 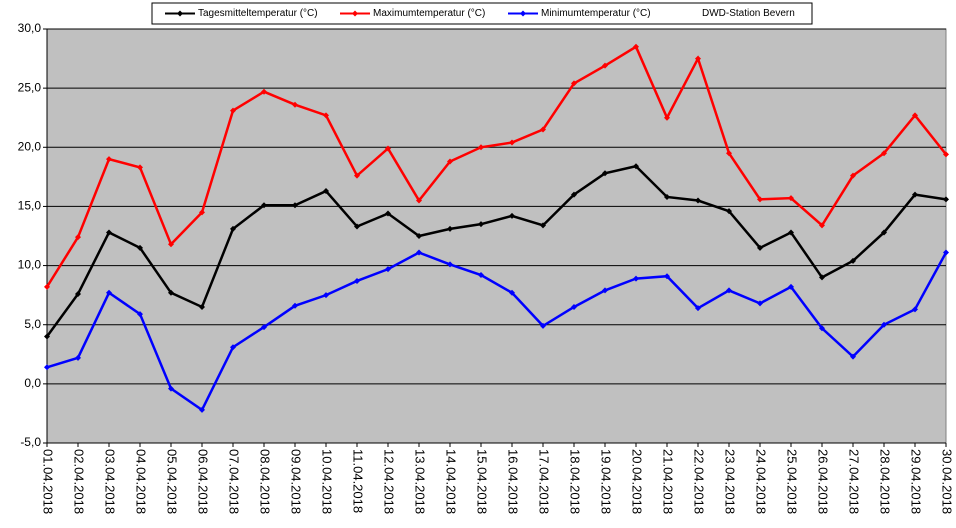 What do you see at coordinates (420, 481) in the screenshot?
I see `x-tick-label: 13.04.2018` at bounding box center [420, 481].